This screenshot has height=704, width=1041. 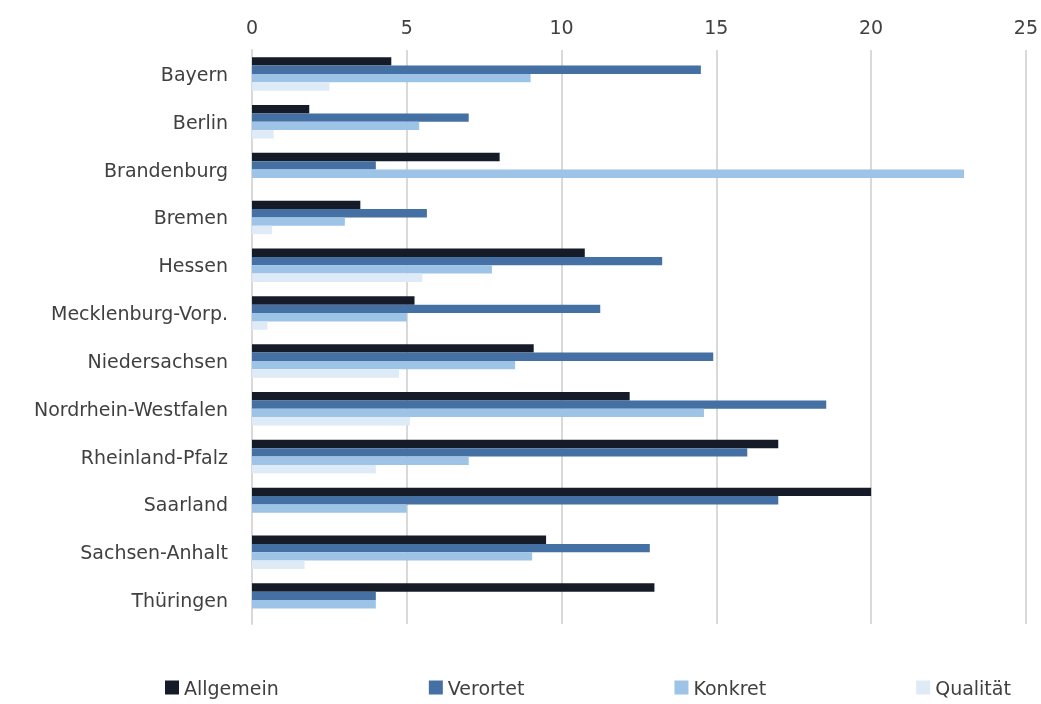 What do you see at coordinates (154, 456) in the screenshot?
I see `y-tick-label: Rheinland-Pfalz` at bounding box center [154, 456].